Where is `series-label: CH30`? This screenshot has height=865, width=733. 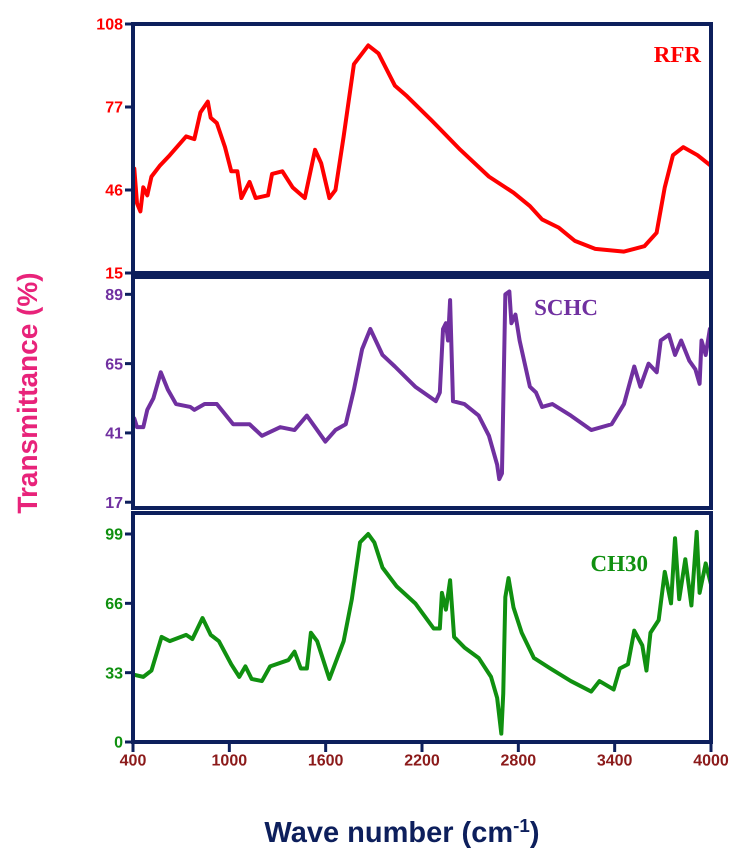 series-label: CH30 is located at coordinates (619, 564).